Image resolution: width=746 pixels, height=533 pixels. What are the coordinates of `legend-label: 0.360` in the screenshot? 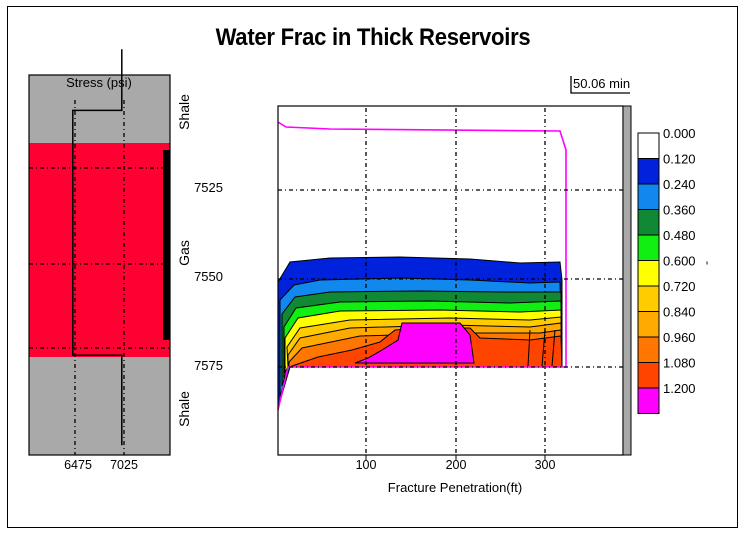 It's located at (679, 210).